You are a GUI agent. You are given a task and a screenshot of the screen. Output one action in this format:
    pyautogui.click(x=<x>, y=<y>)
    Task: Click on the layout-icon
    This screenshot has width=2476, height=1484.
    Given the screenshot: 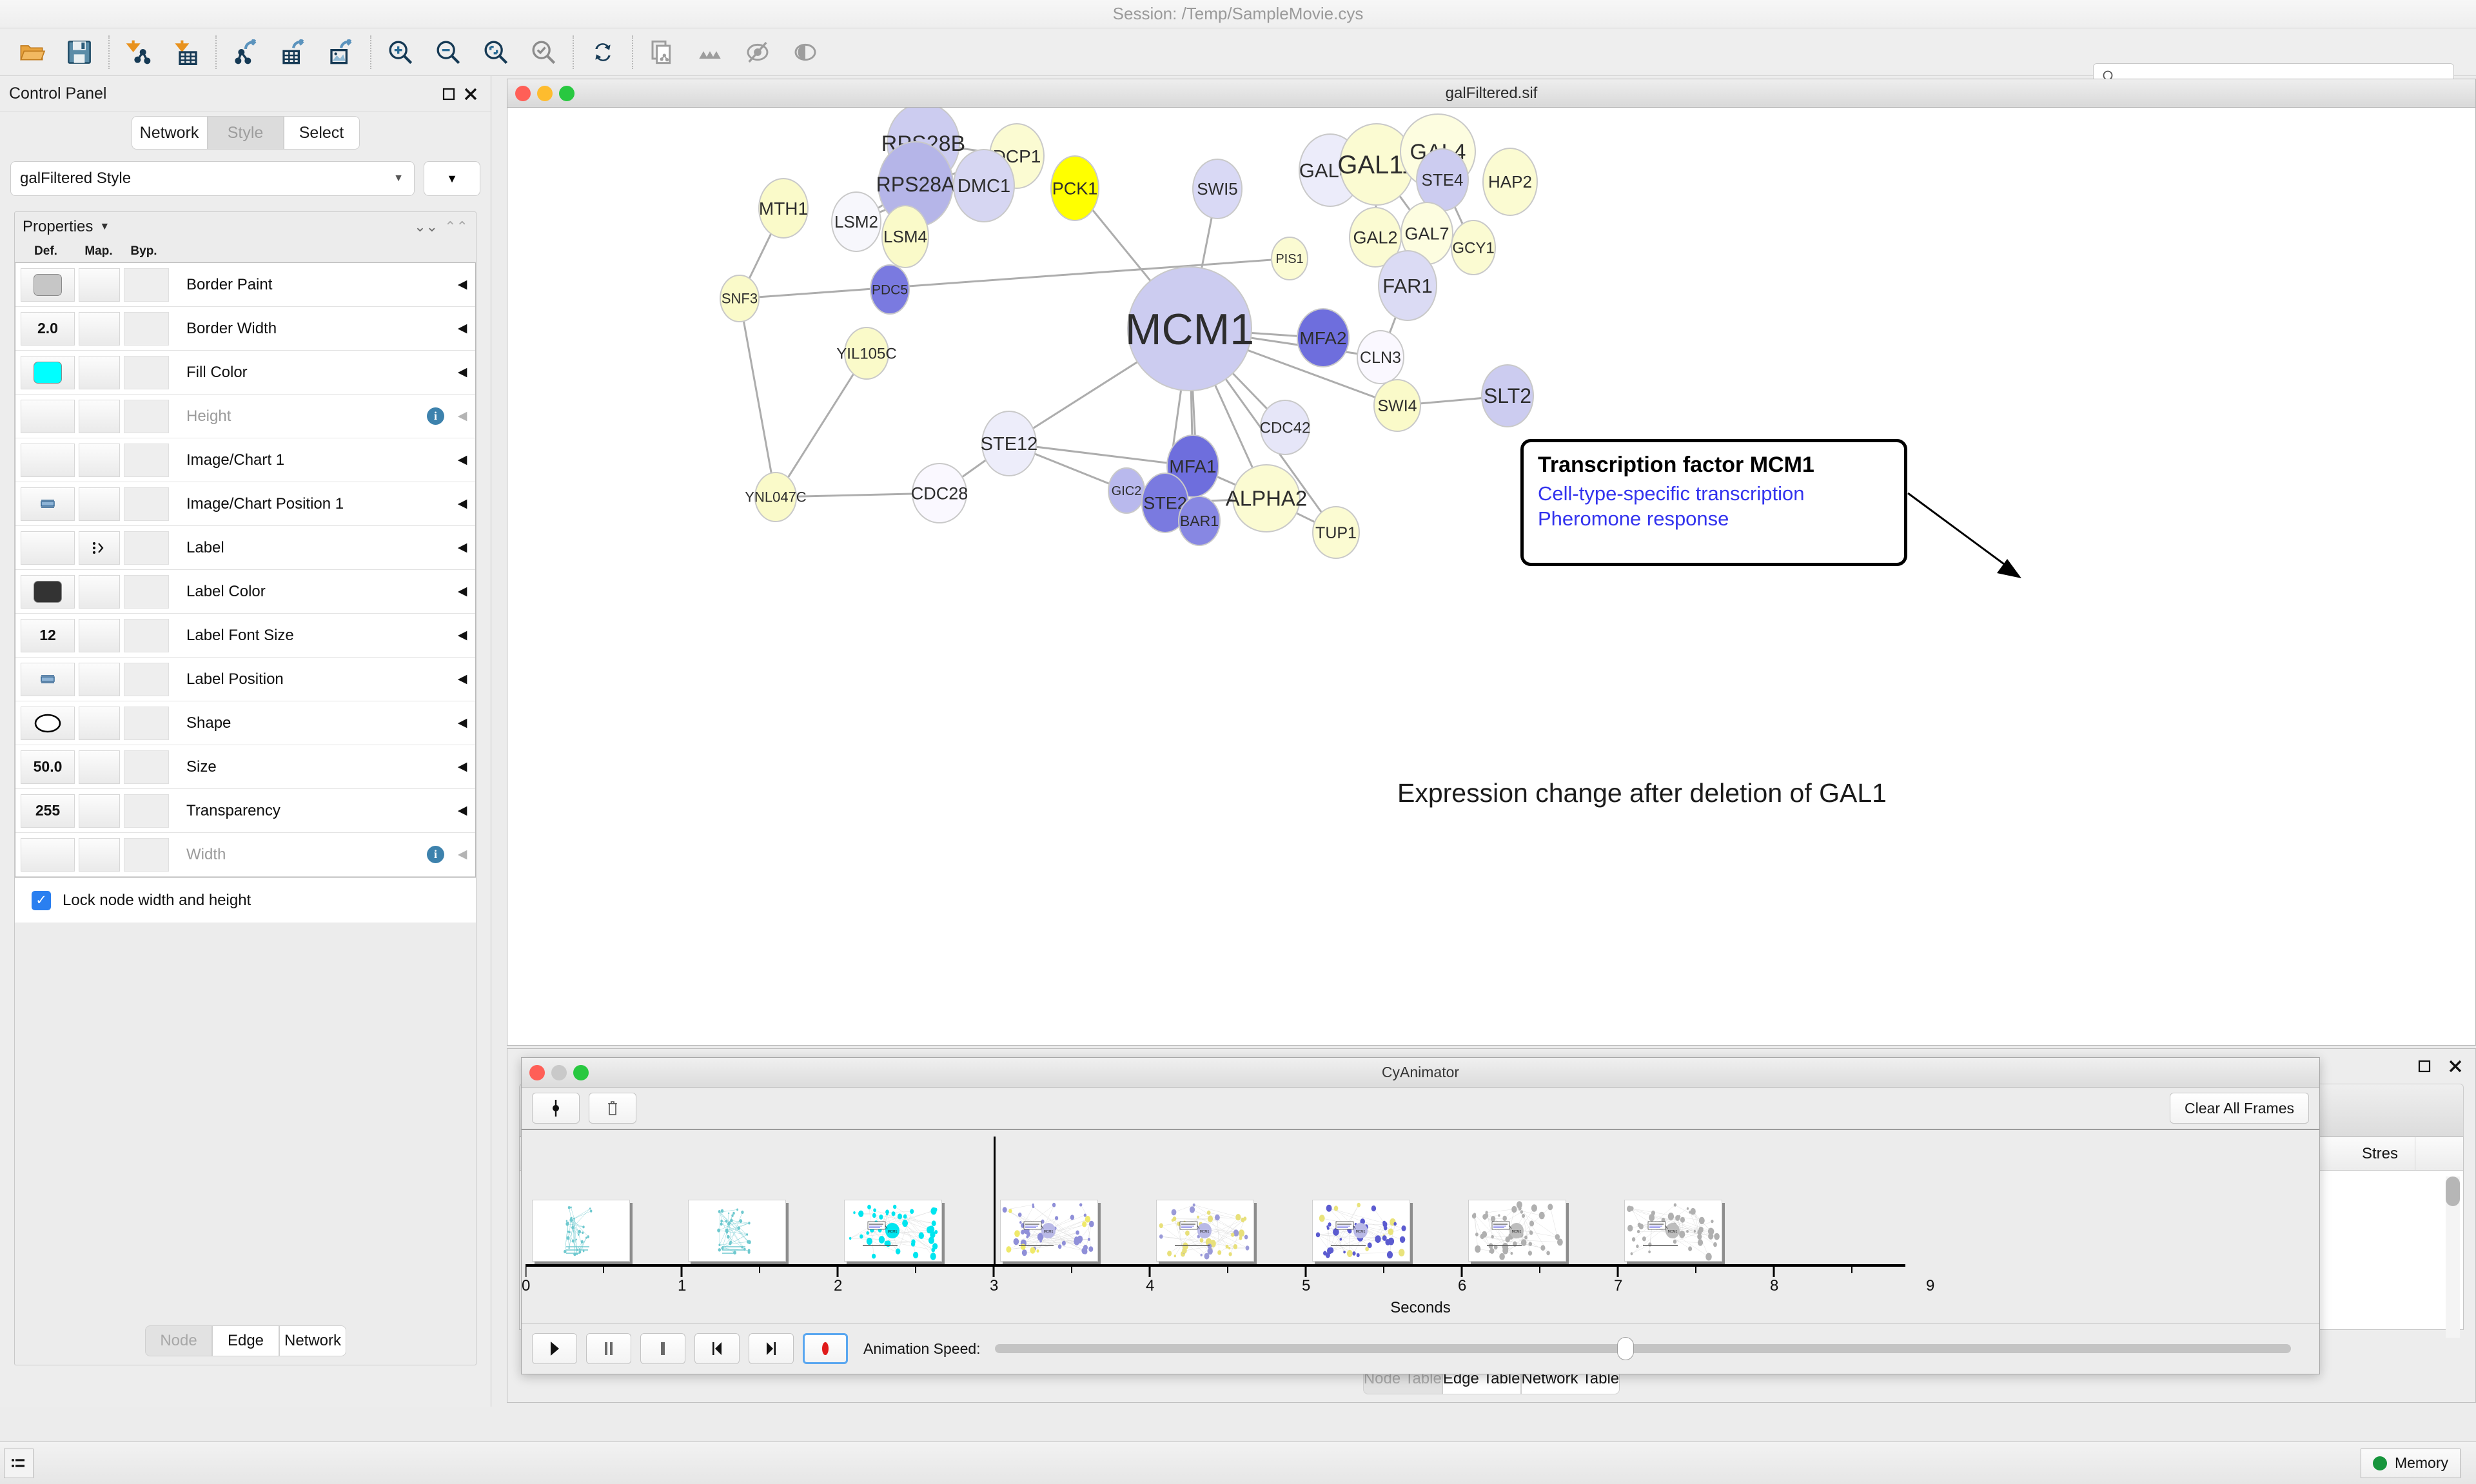 What is the action you would take?
    pyautogui.click(x=710, y=52)
    